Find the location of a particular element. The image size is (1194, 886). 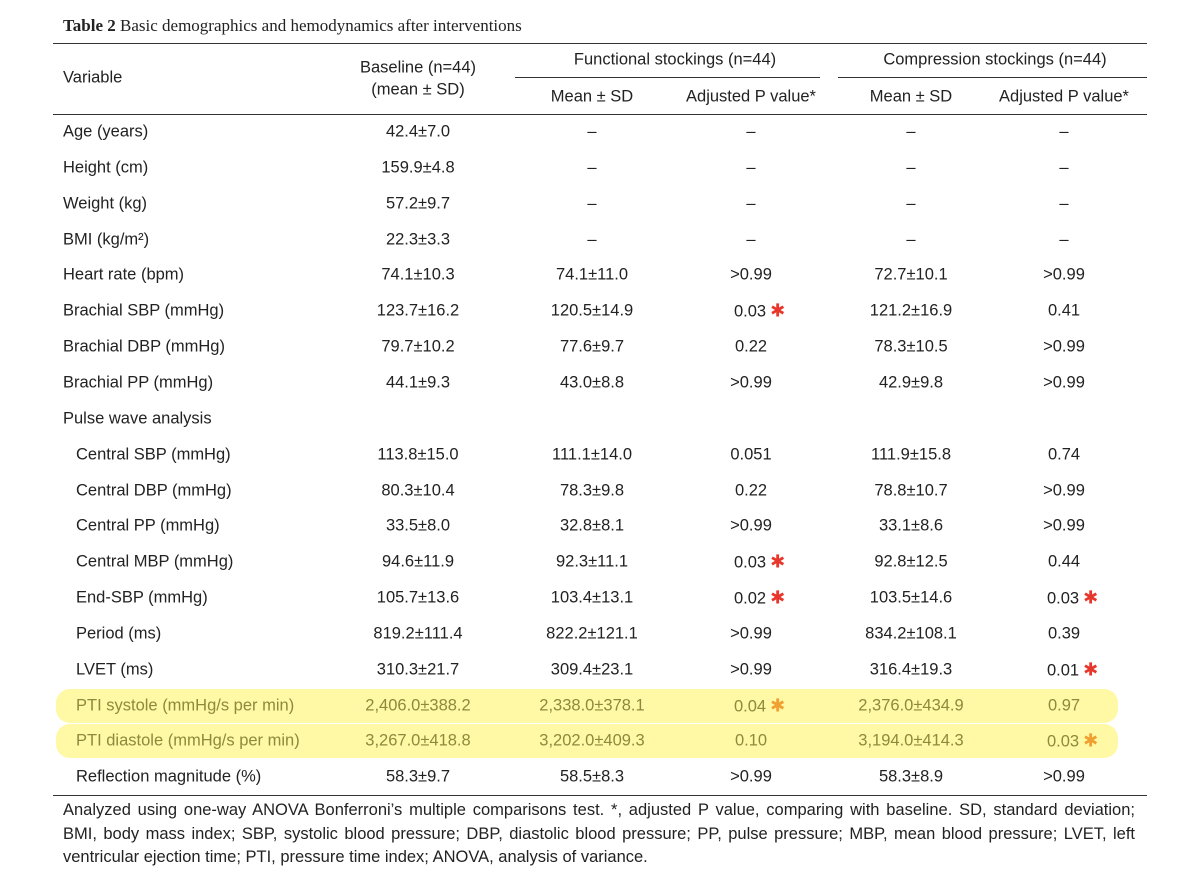

cell: 2,406.0±388.2 is located at coordinates (418, 705).